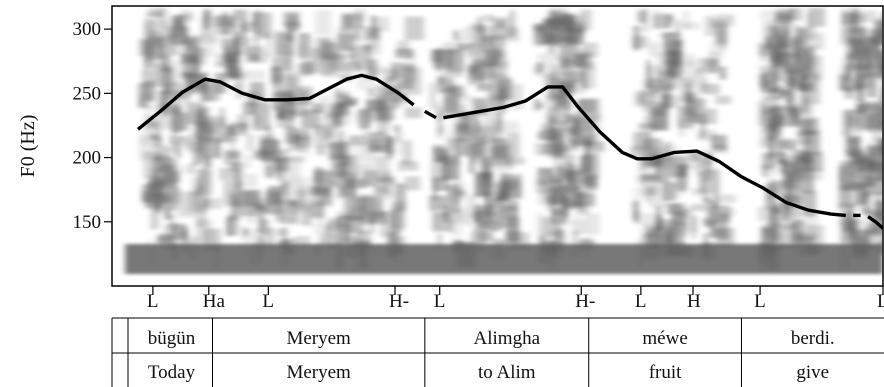  What do you see at coordinates (275, 102) in the screenshot?
I see `pitch-curve-segment` at bounding box center [275, 102].